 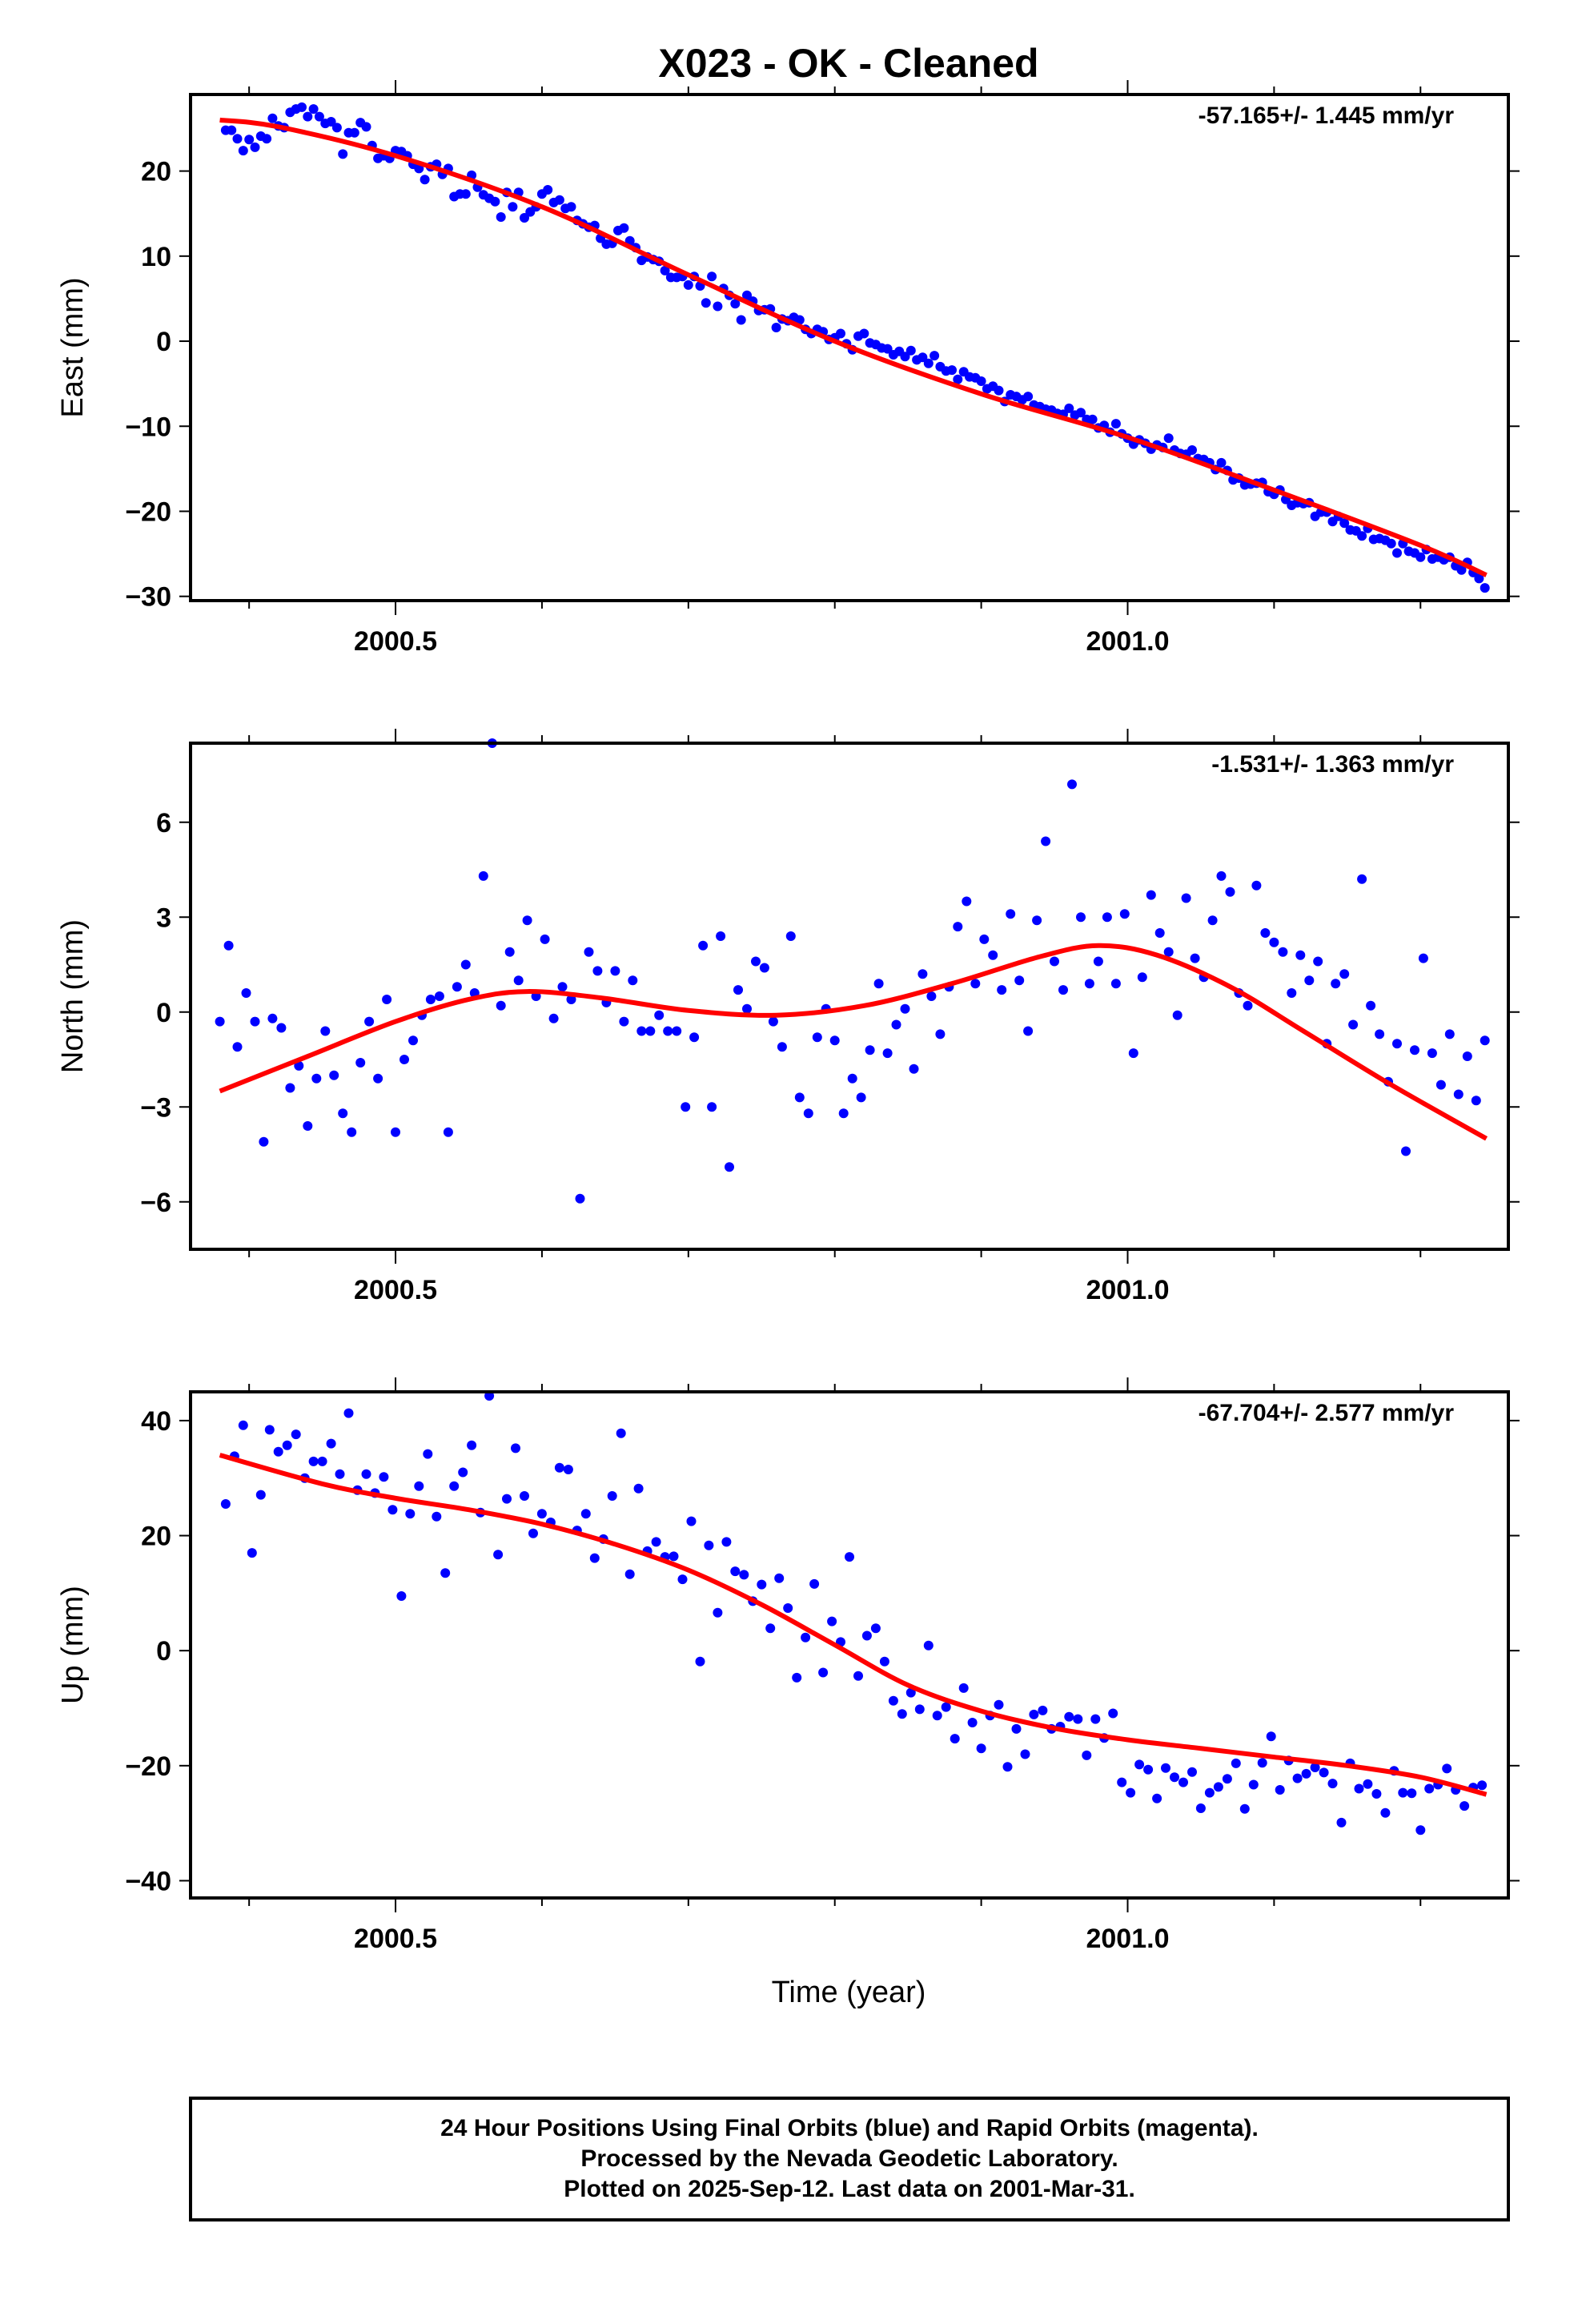 I want to click on y-axis-label: North (mm), so click(x=73, y=996).